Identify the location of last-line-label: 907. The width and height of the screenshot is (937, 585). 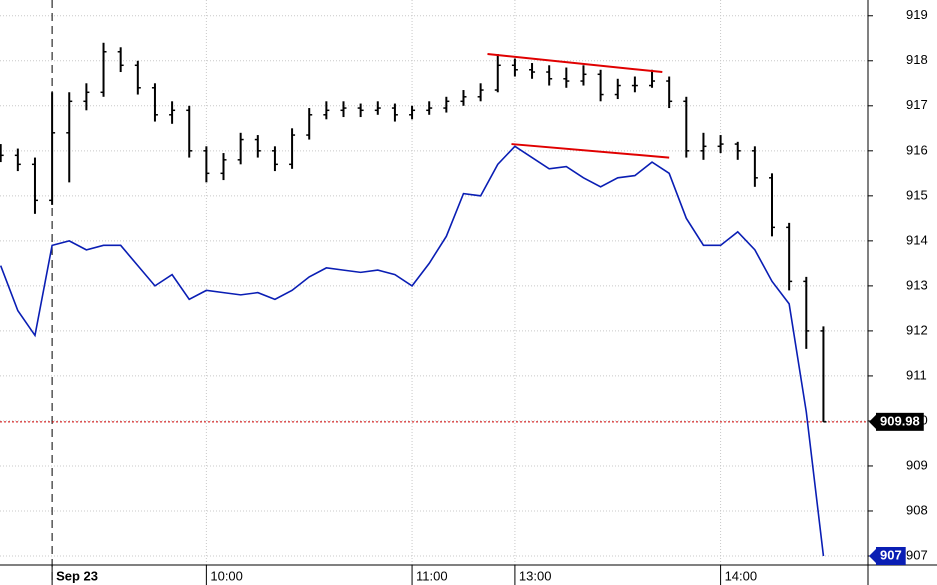
(891, 554).